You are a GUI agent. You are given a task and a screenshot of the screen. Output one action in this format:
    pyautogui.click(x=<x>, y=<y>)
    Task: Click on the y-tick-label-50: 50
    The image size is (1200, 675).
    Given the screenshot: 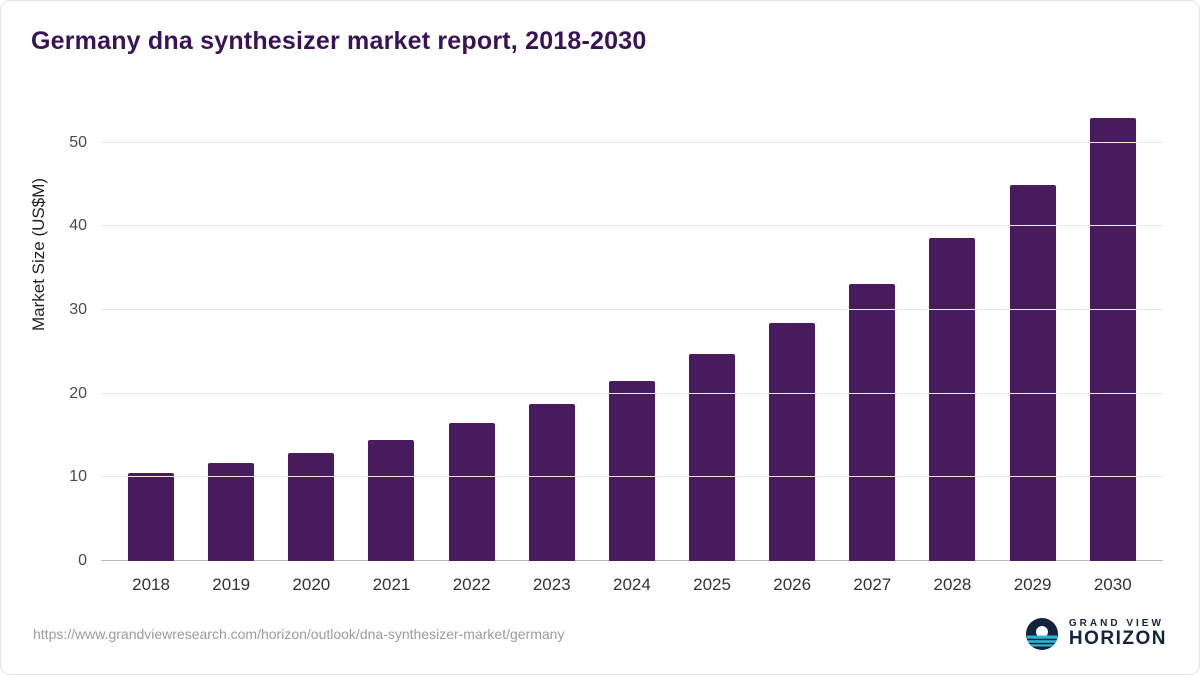 What is the action you would take?
    pyautogui.click(x=78, y=142)
    